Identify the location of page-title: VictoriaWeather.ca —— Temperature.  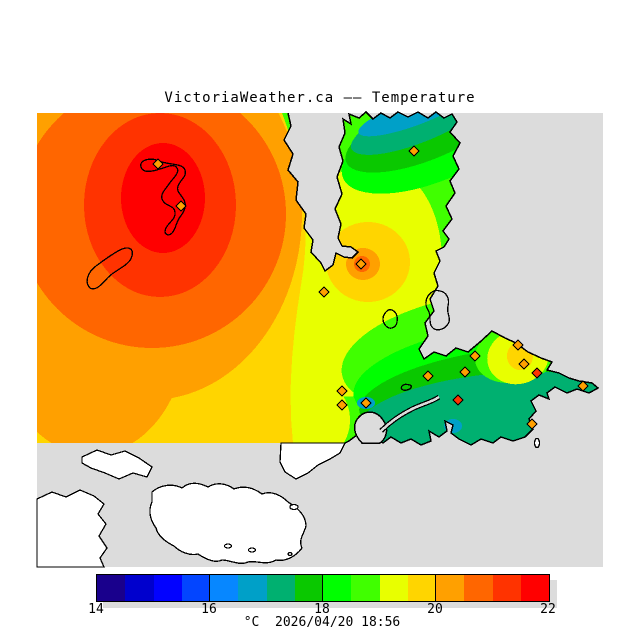
(320, 98).